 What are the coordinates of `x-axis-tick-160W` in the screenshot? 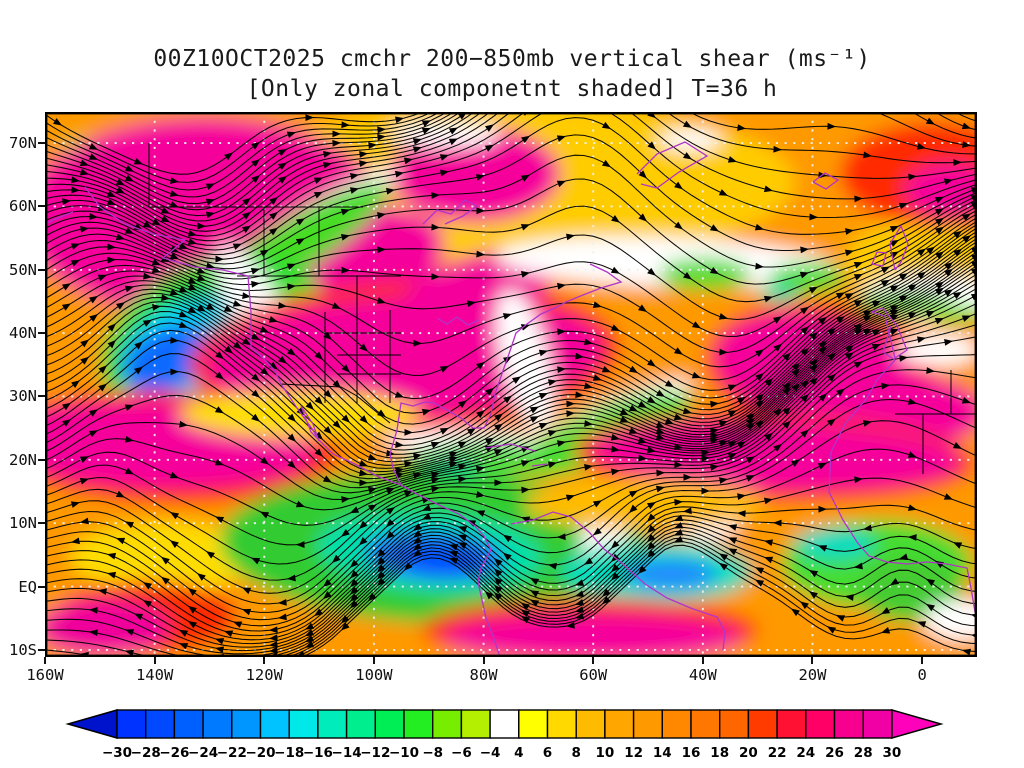 It's located at (45, 660).